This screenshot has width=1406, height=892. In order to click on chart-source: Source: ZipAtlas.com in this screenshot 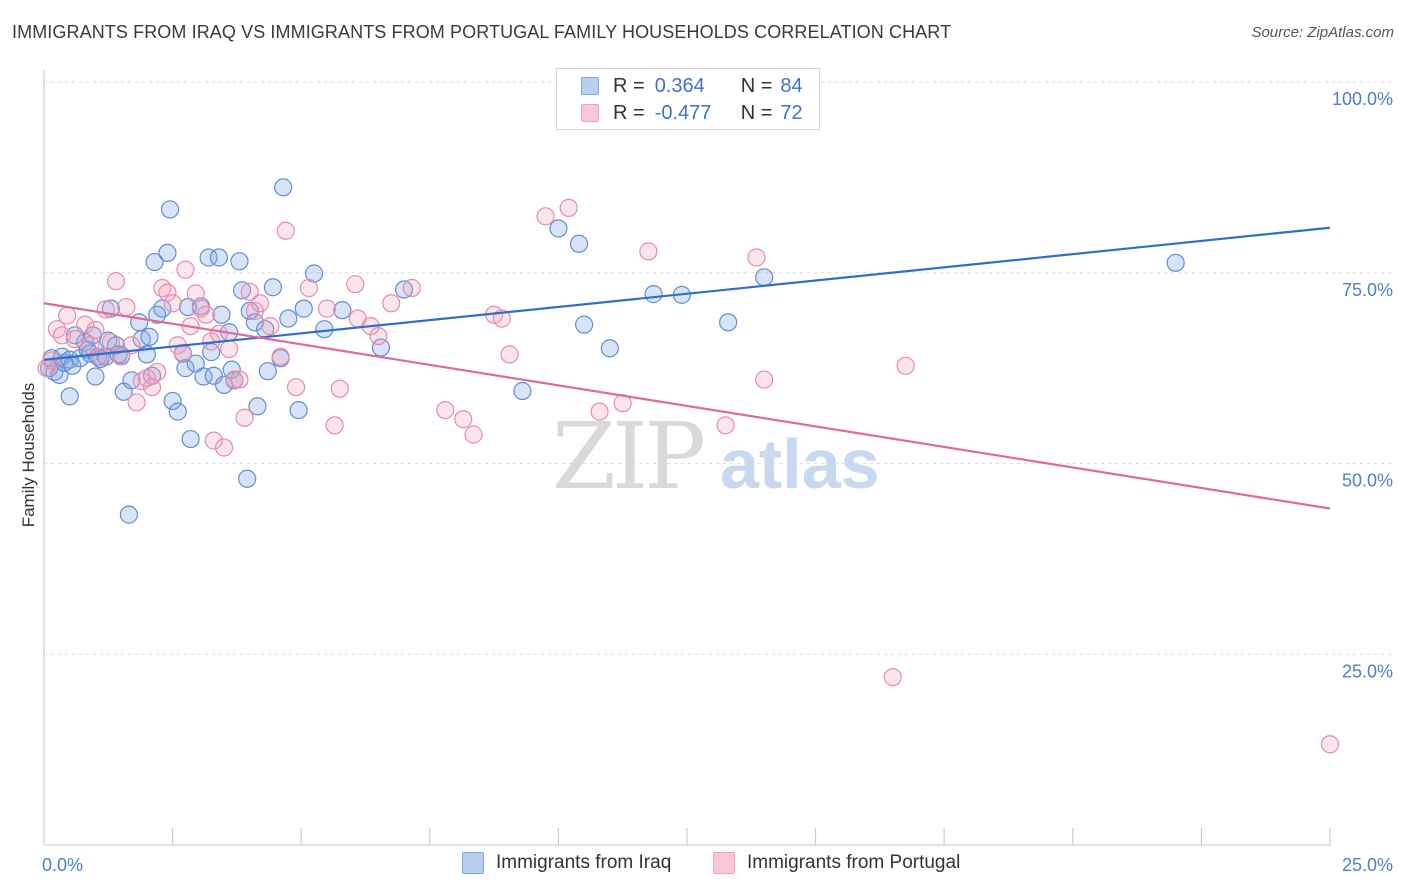, I will do `click(1322, 32)`.